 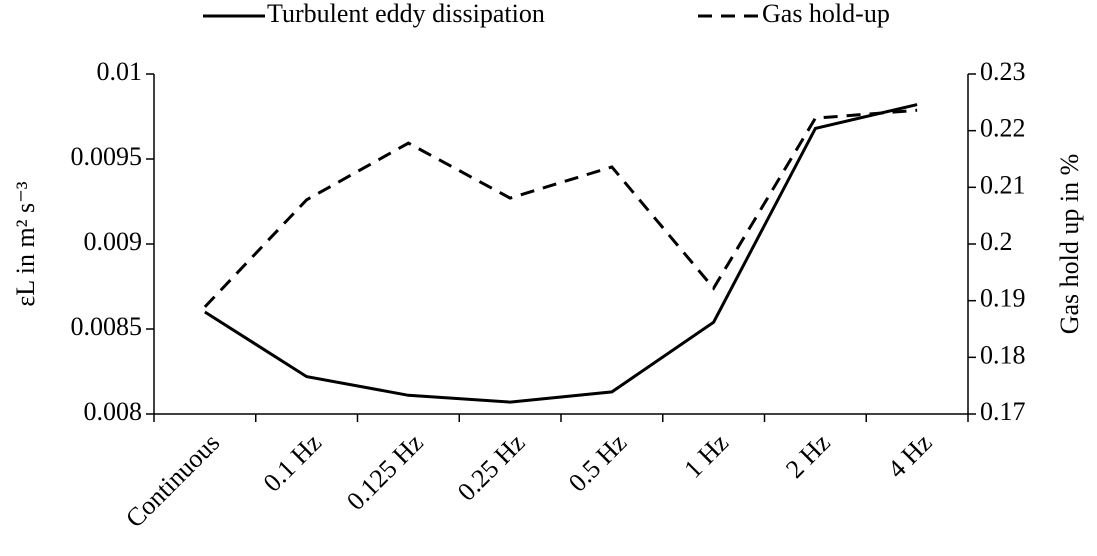 What do you see at coordinates (910, 456) in the screenshot?
I see `x-tick-label: 4 Hz` at bounding box center [910, 456].